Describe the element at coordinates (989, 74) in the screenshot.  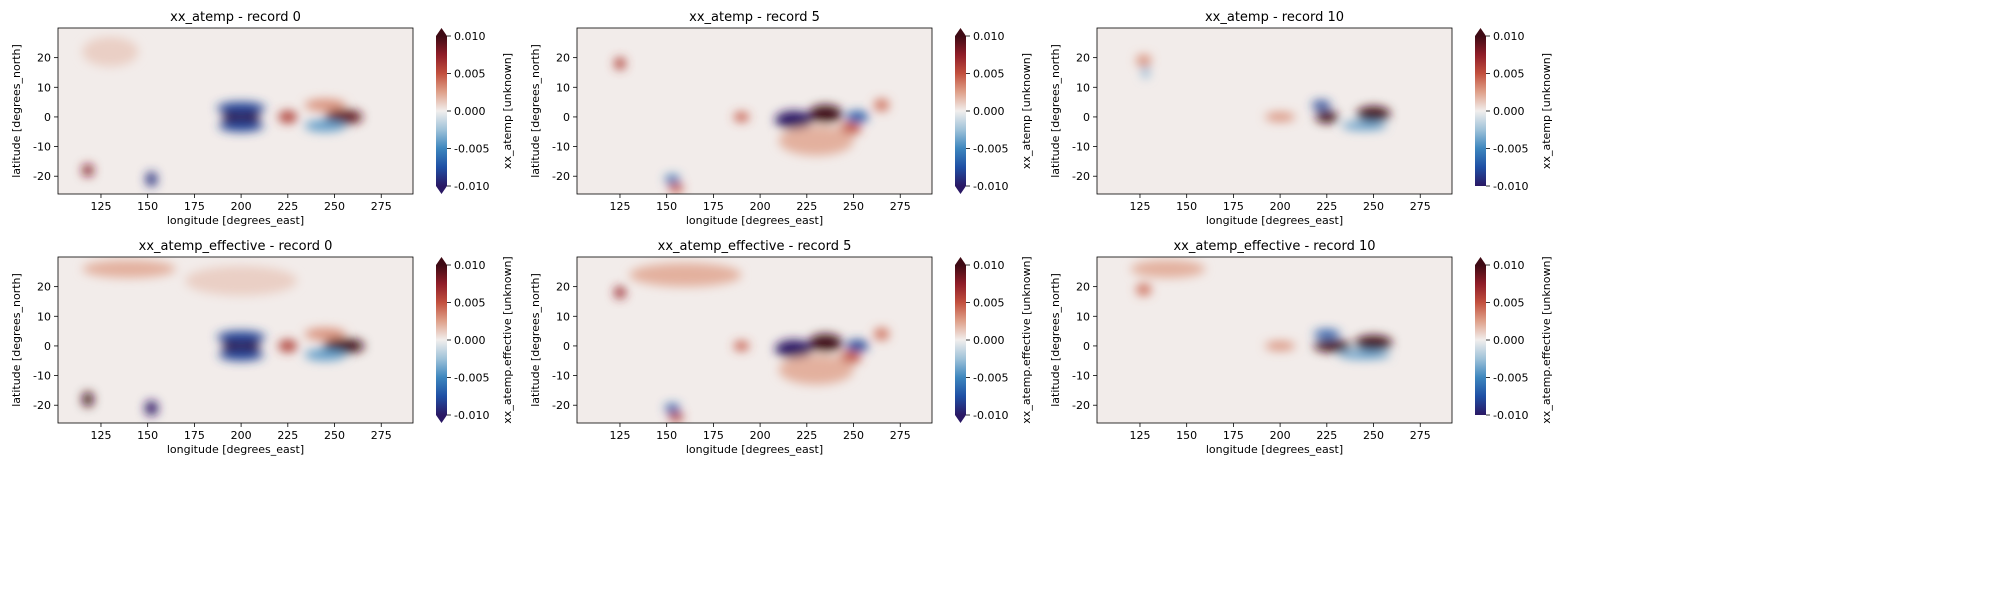
I see `colorbar-tick-label: 0.005` at that location.